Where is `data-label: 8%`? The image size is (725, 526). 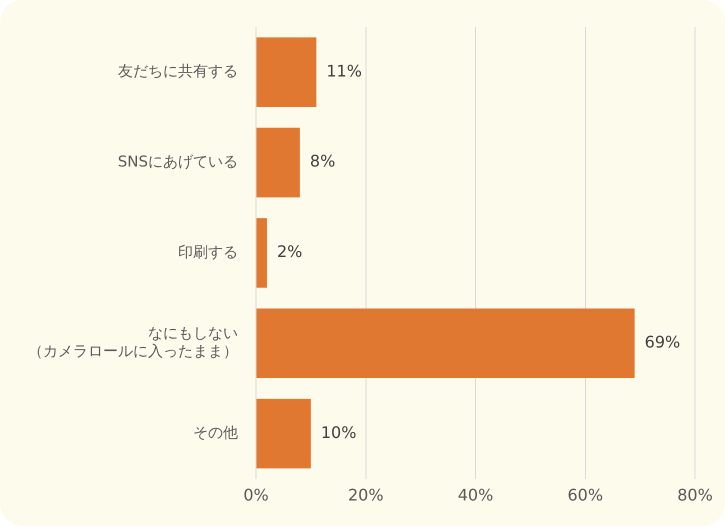
data-label: 8% is located at coordinates (323, 161).